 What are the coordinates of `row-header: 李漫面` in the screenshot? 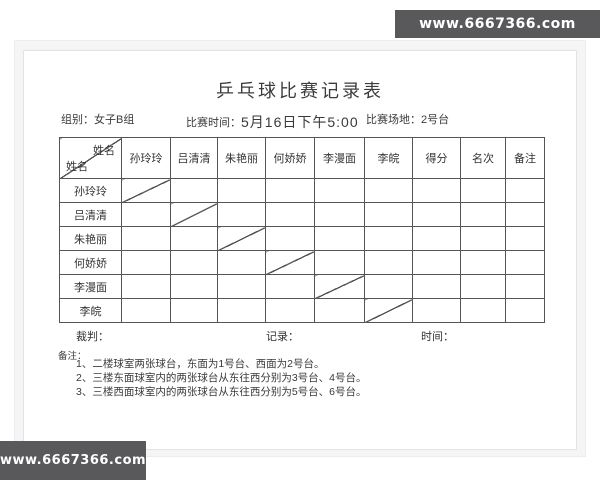 It's located at (90, 286).